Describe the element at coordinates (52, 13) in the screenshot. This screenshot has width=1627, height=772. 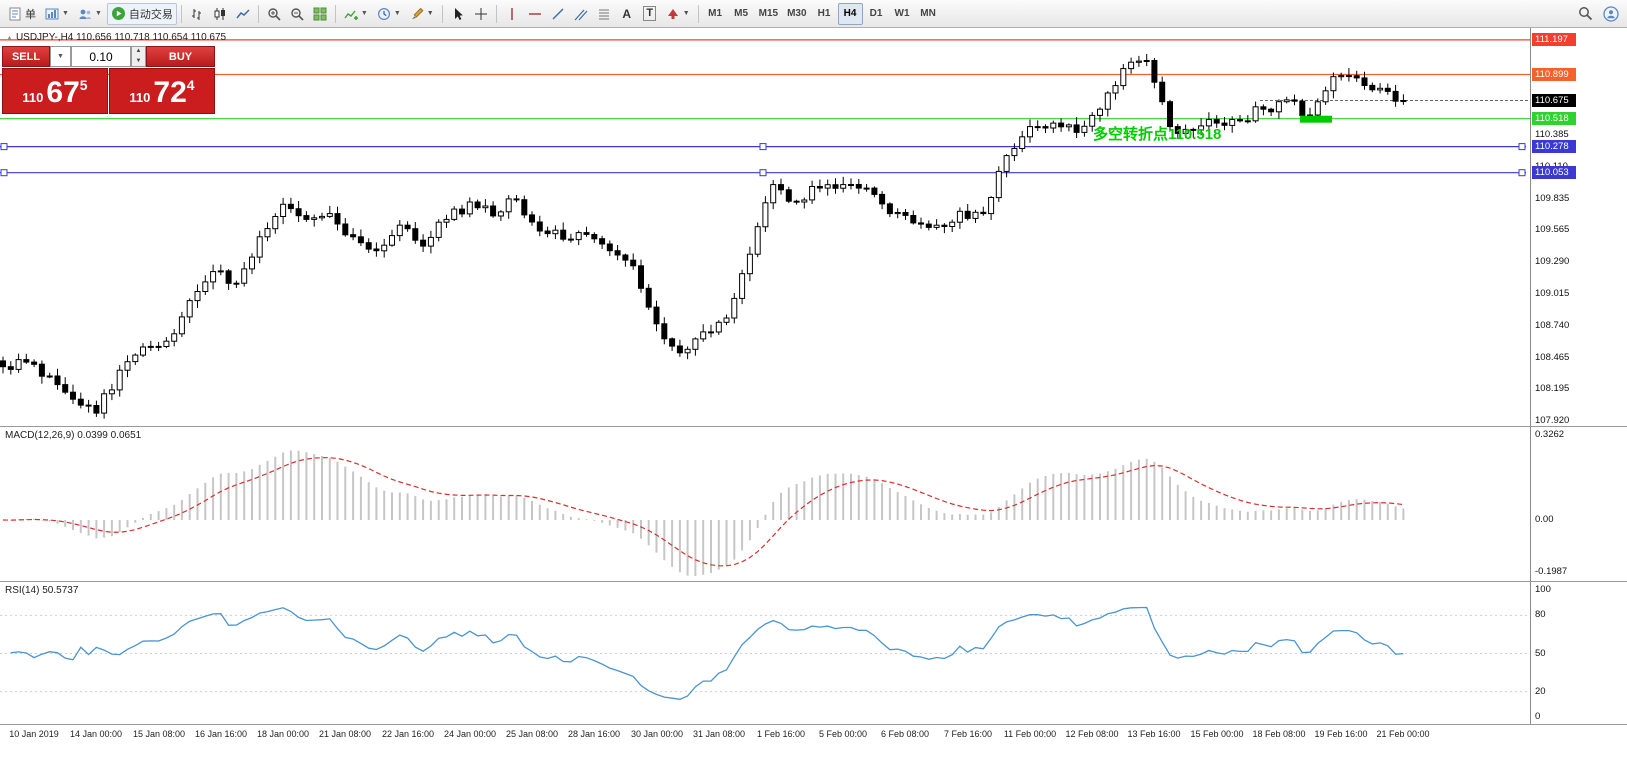
I see `new-chart-icon` at that location.